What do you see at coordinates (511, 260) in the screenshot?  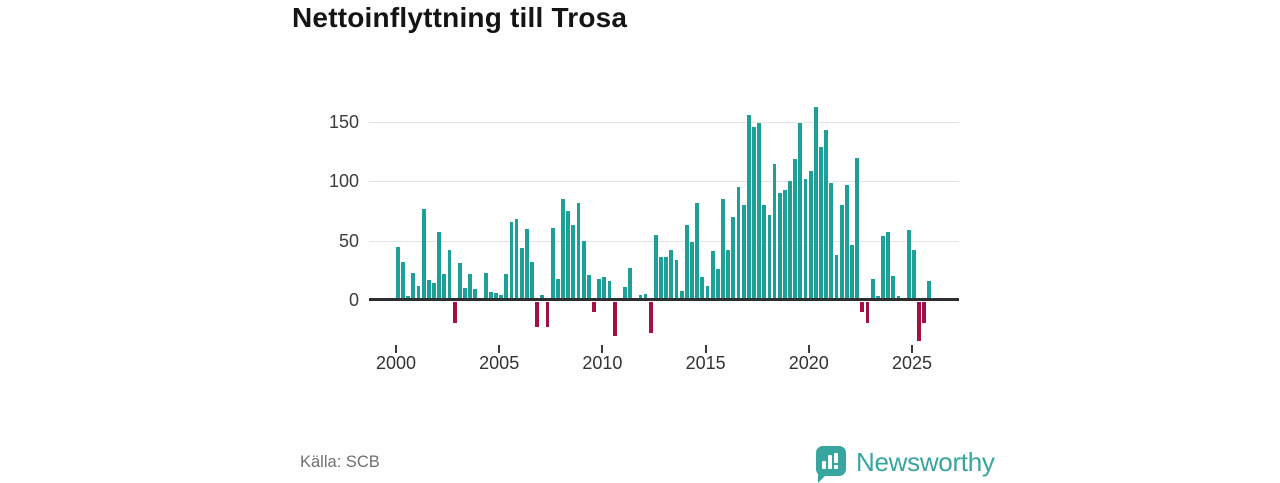 I see `bar-2005-q3` at bounding box center [511, 260].